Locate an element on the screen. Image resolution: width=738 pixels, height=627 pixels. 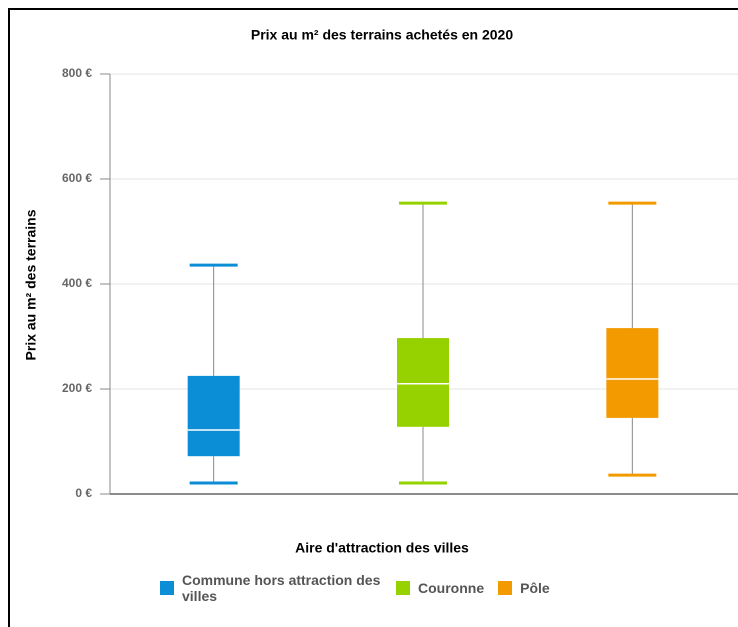
y-tick-label: 0 € is located at coordinates (83, 493).